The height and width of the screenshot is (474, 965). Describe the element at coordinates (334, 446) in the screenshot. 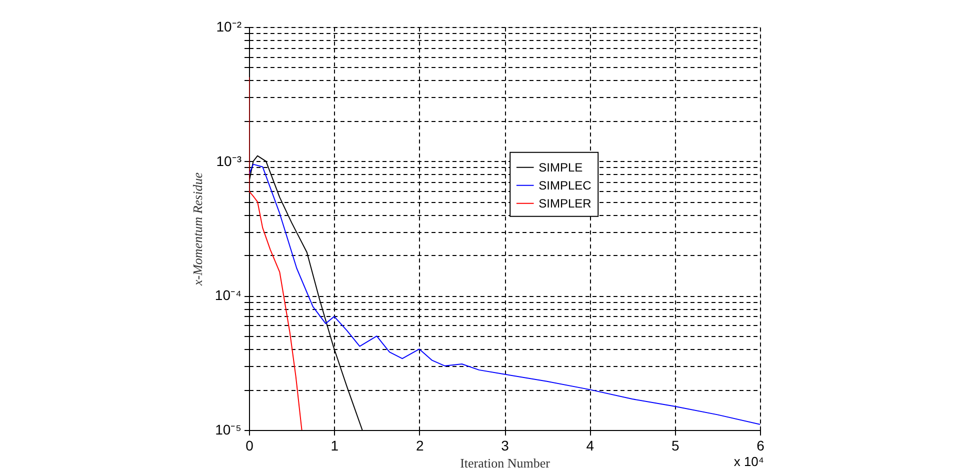

I see `x-tick-label: 1` at that location.